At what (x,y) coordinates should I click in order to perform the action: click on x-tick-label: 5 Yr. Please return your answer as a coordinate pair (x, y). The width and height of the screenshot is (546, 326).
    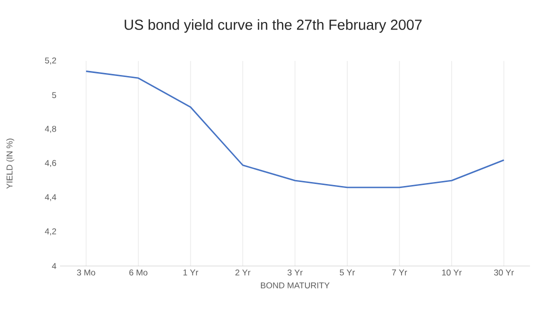
    Looking at the image, I should click on (347, 273).